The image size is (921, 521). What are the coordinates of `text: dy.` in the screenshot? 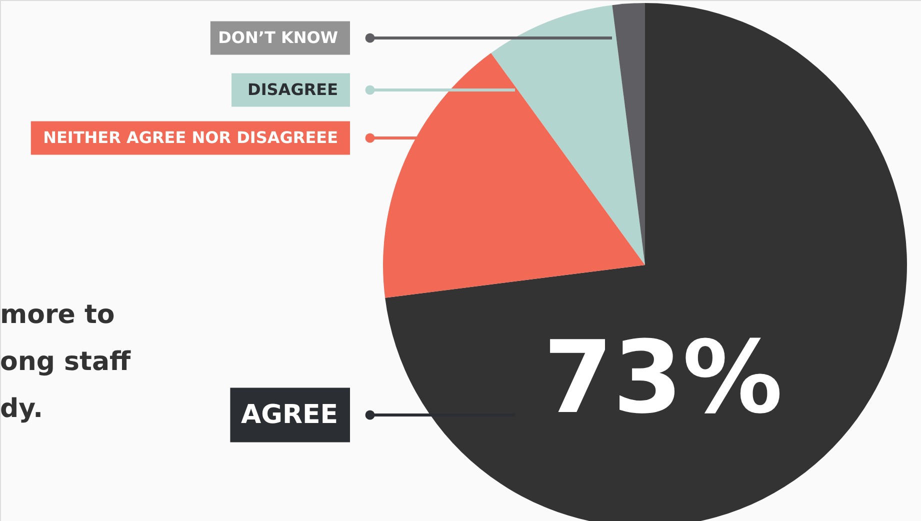 It's located at (22, 409).